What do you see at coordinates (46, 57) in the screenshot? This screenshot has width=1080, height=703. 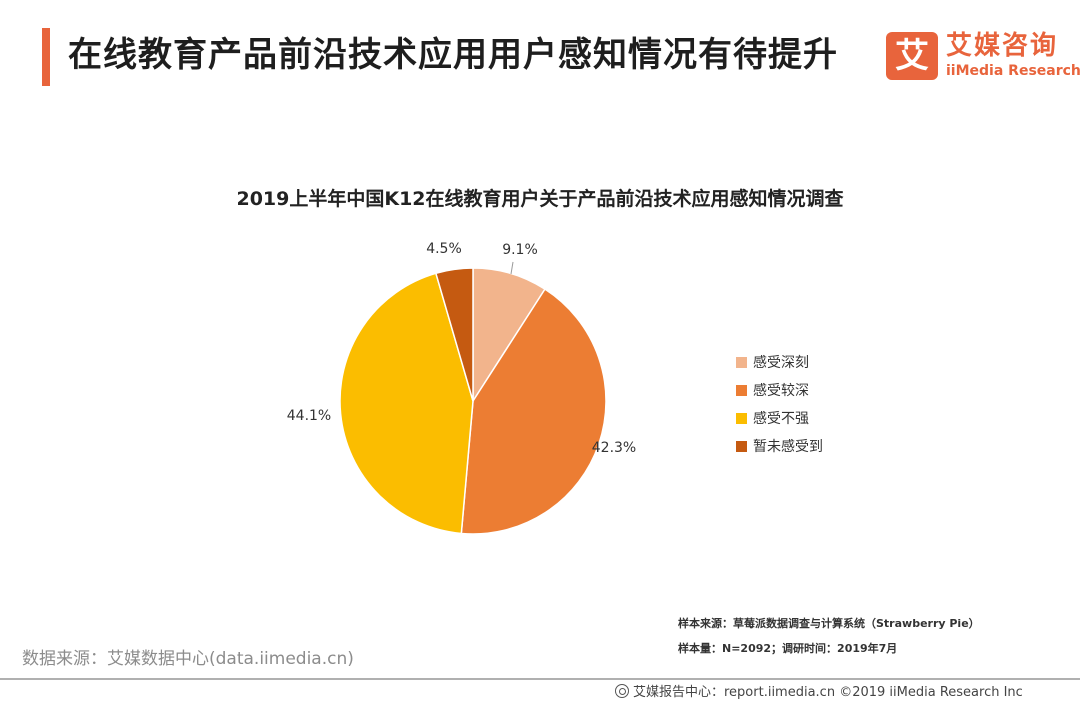 I see `title-accent-bar` at bounding box center [46, 57].